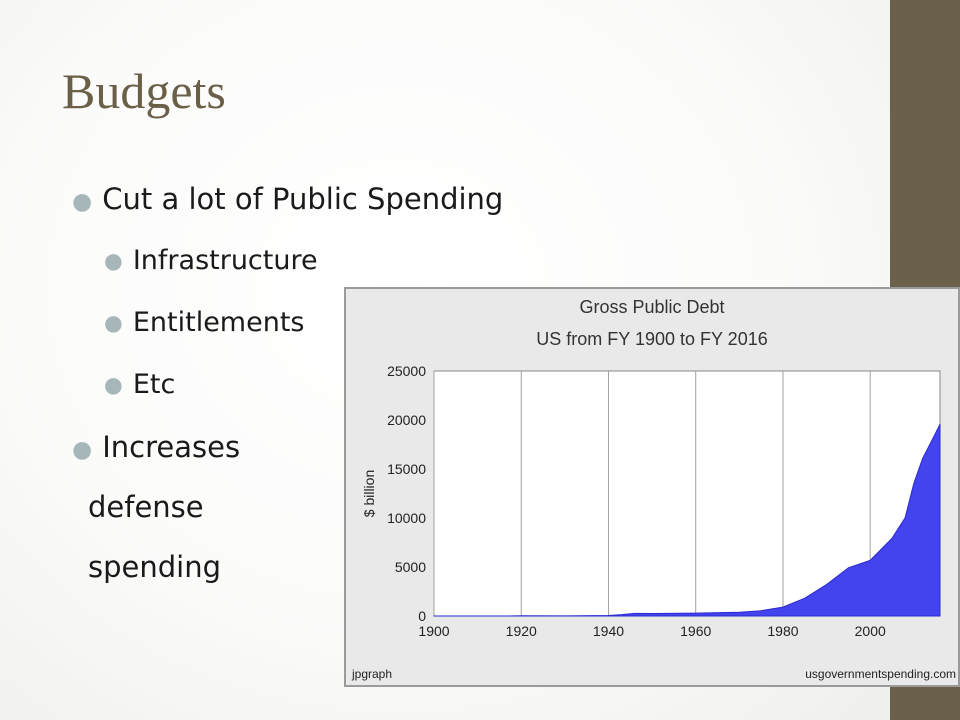 Image resolution: width=960 pixels, height=720 pixels. What do you see at coordinates (652, 339) in the screenshot?
I see `chart-subtitle: US from FY 1900 to FY 2016` at bounding box center [652, 339].